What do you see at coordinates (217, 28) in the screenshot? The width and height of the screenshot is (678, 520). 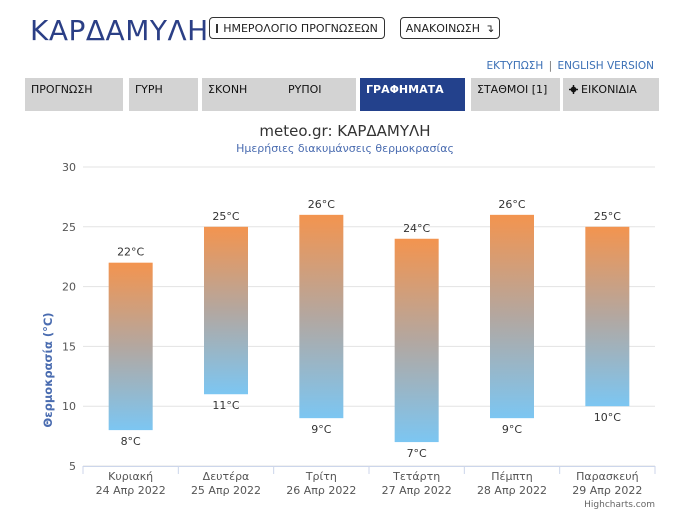 I see `calendar-icon` at bounding box center [217, 28].